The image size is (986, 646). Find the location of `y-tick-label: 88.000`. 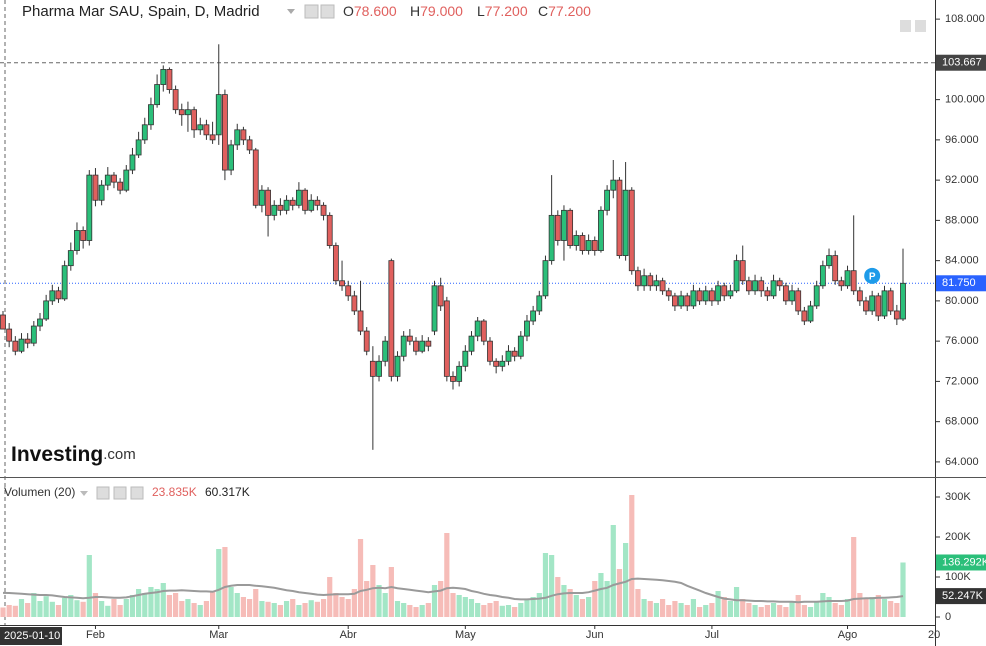

y-tick-label: 88.000 is located at coordinates (962, 220).